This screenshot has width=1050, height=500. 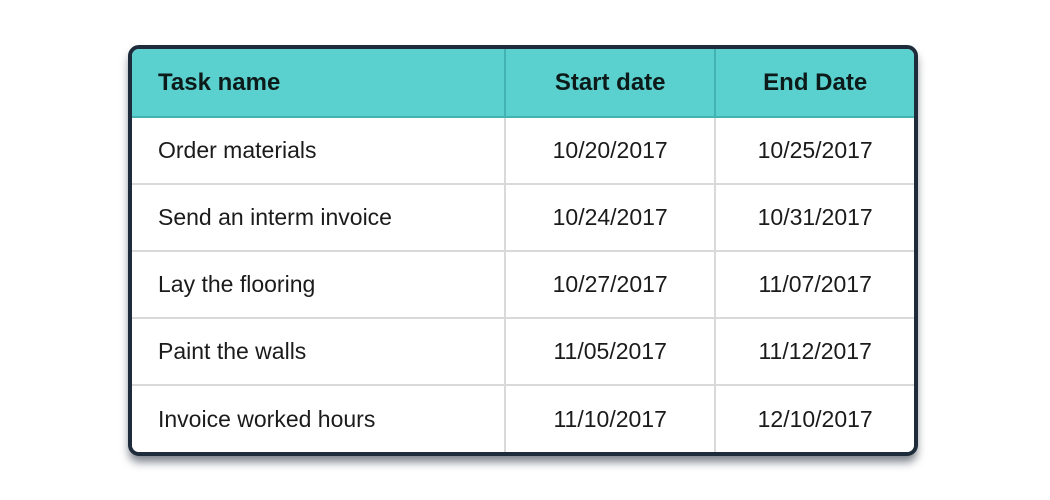 What do you see at coordinates (319, 218) in the screenshot?
I see `task-name-cell: Send an interm invoice` at bounding box center [319, 218].